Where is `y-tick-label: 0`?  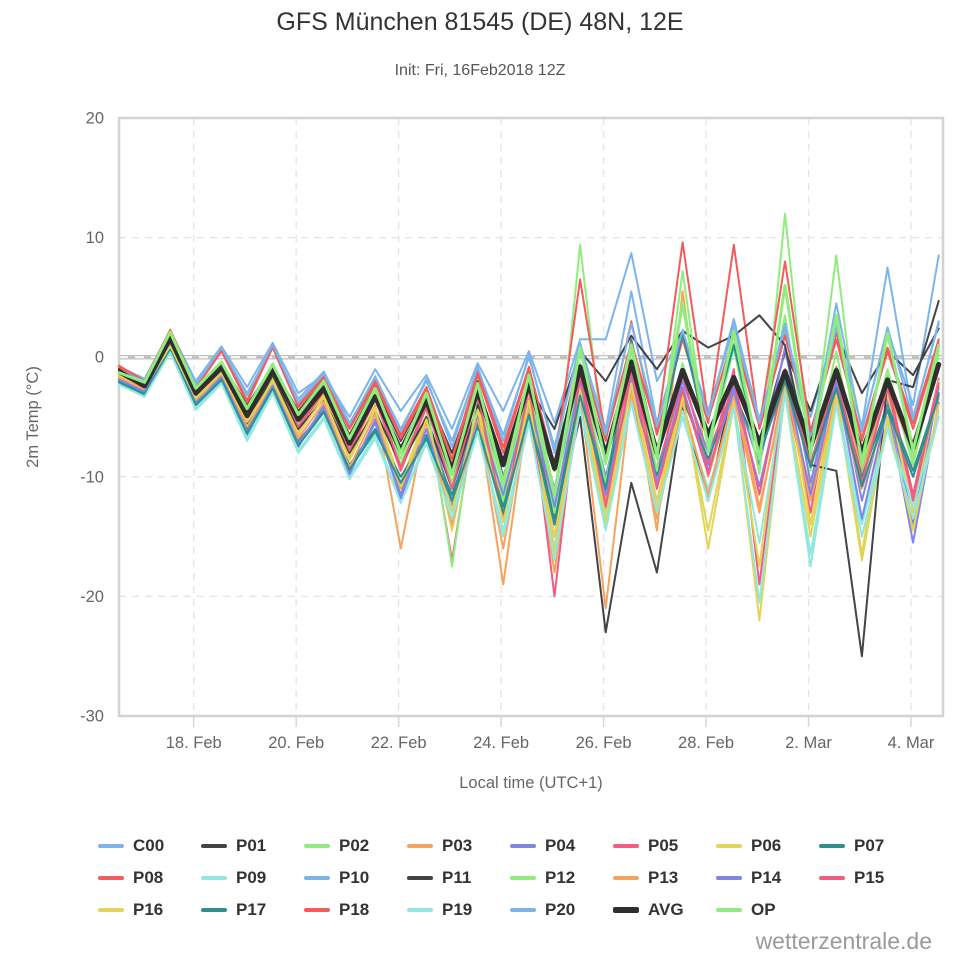 y-tick-label: 0 is located at coordinates (99, 358).